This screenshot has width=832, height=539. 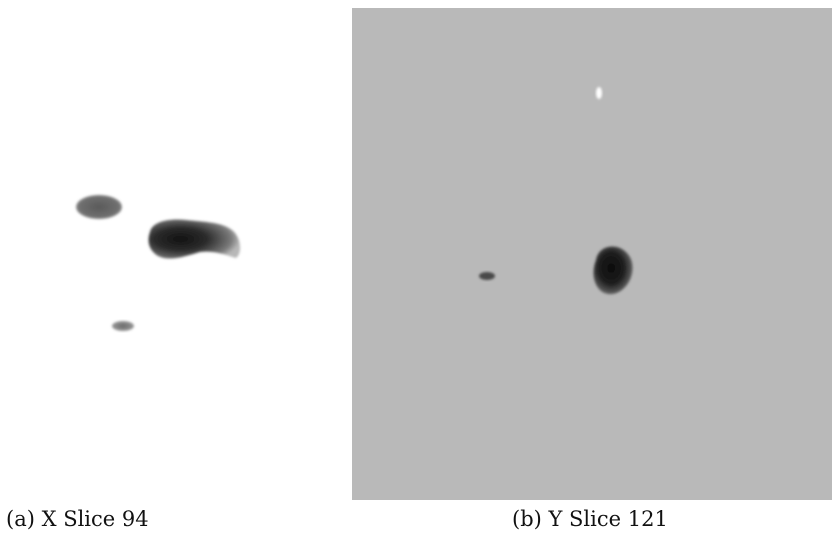 I want to click on caption-x-slice: (a) X Slice 94, so click(x=77, y=519).